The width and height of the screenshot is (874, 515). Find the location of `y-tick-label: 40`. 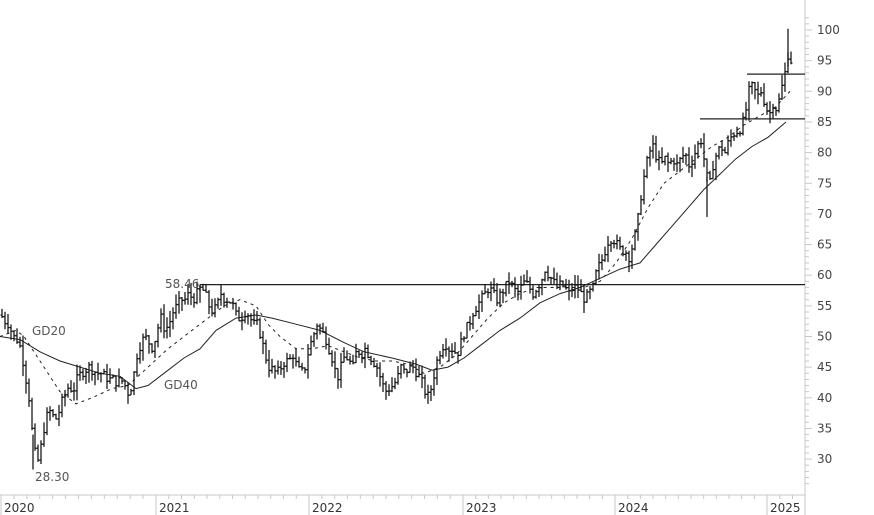

y-tick-label: 40 is located at coordinates (824, 398).